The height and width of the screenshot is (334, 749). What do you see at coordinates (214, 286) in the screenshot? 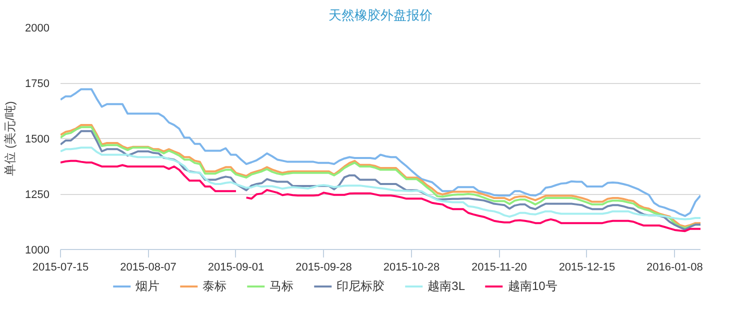
I see `legend-label: 泰标` at bounding box center [214, 286].